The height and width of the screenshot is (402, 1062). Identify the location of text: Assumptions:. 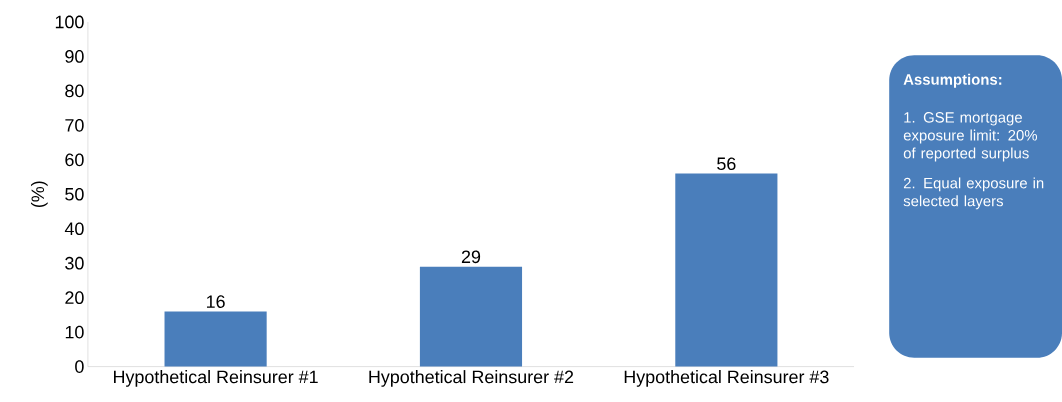
(952, 81).